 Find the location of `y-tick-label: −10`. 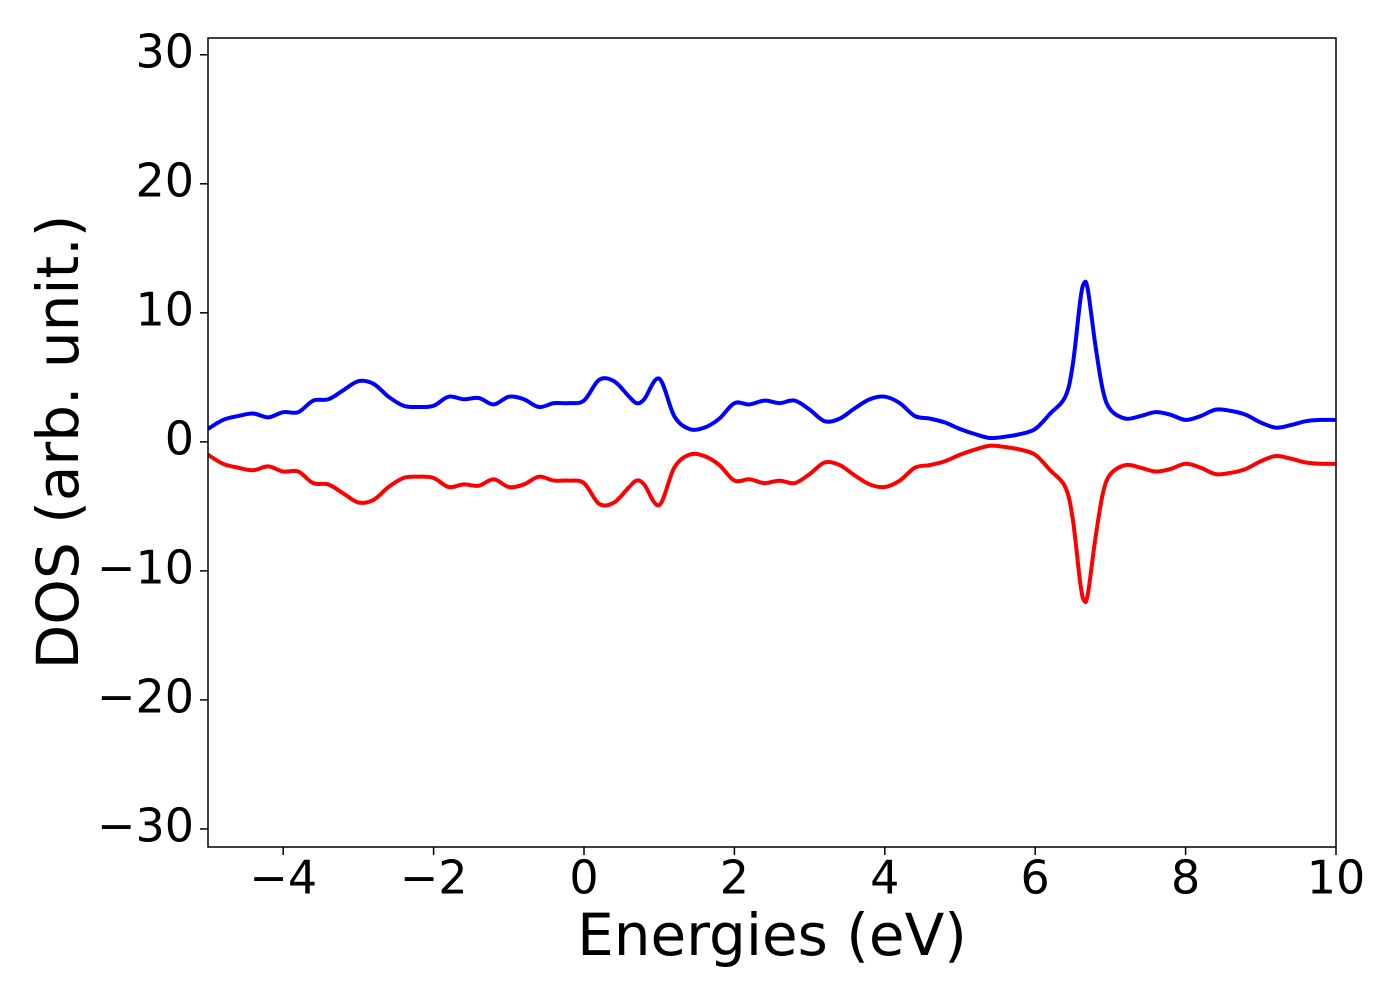

y-tick-label: −10 is located at coordinates (145, 567).